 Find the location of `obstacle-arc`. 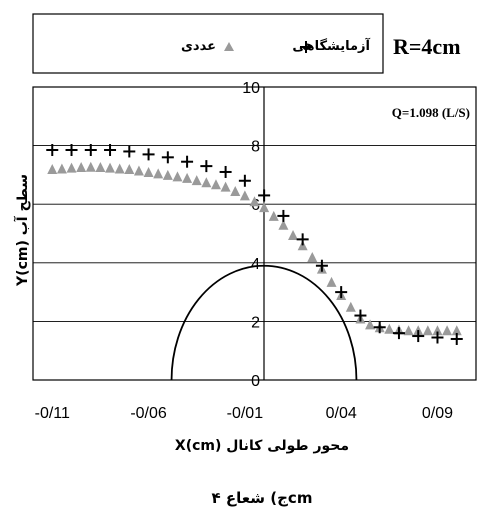

obstacle-arc is located at coordinates (264, 323).